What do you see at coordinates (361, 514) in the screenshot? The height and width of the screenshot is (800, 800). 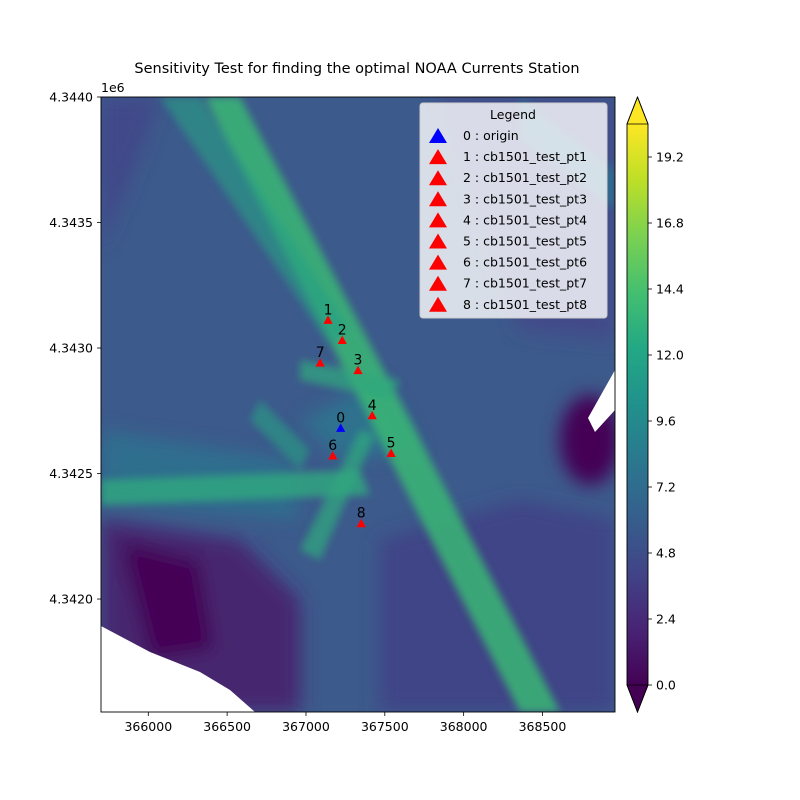 I see `point-label-8: 8` at bounding box center [361, 514].